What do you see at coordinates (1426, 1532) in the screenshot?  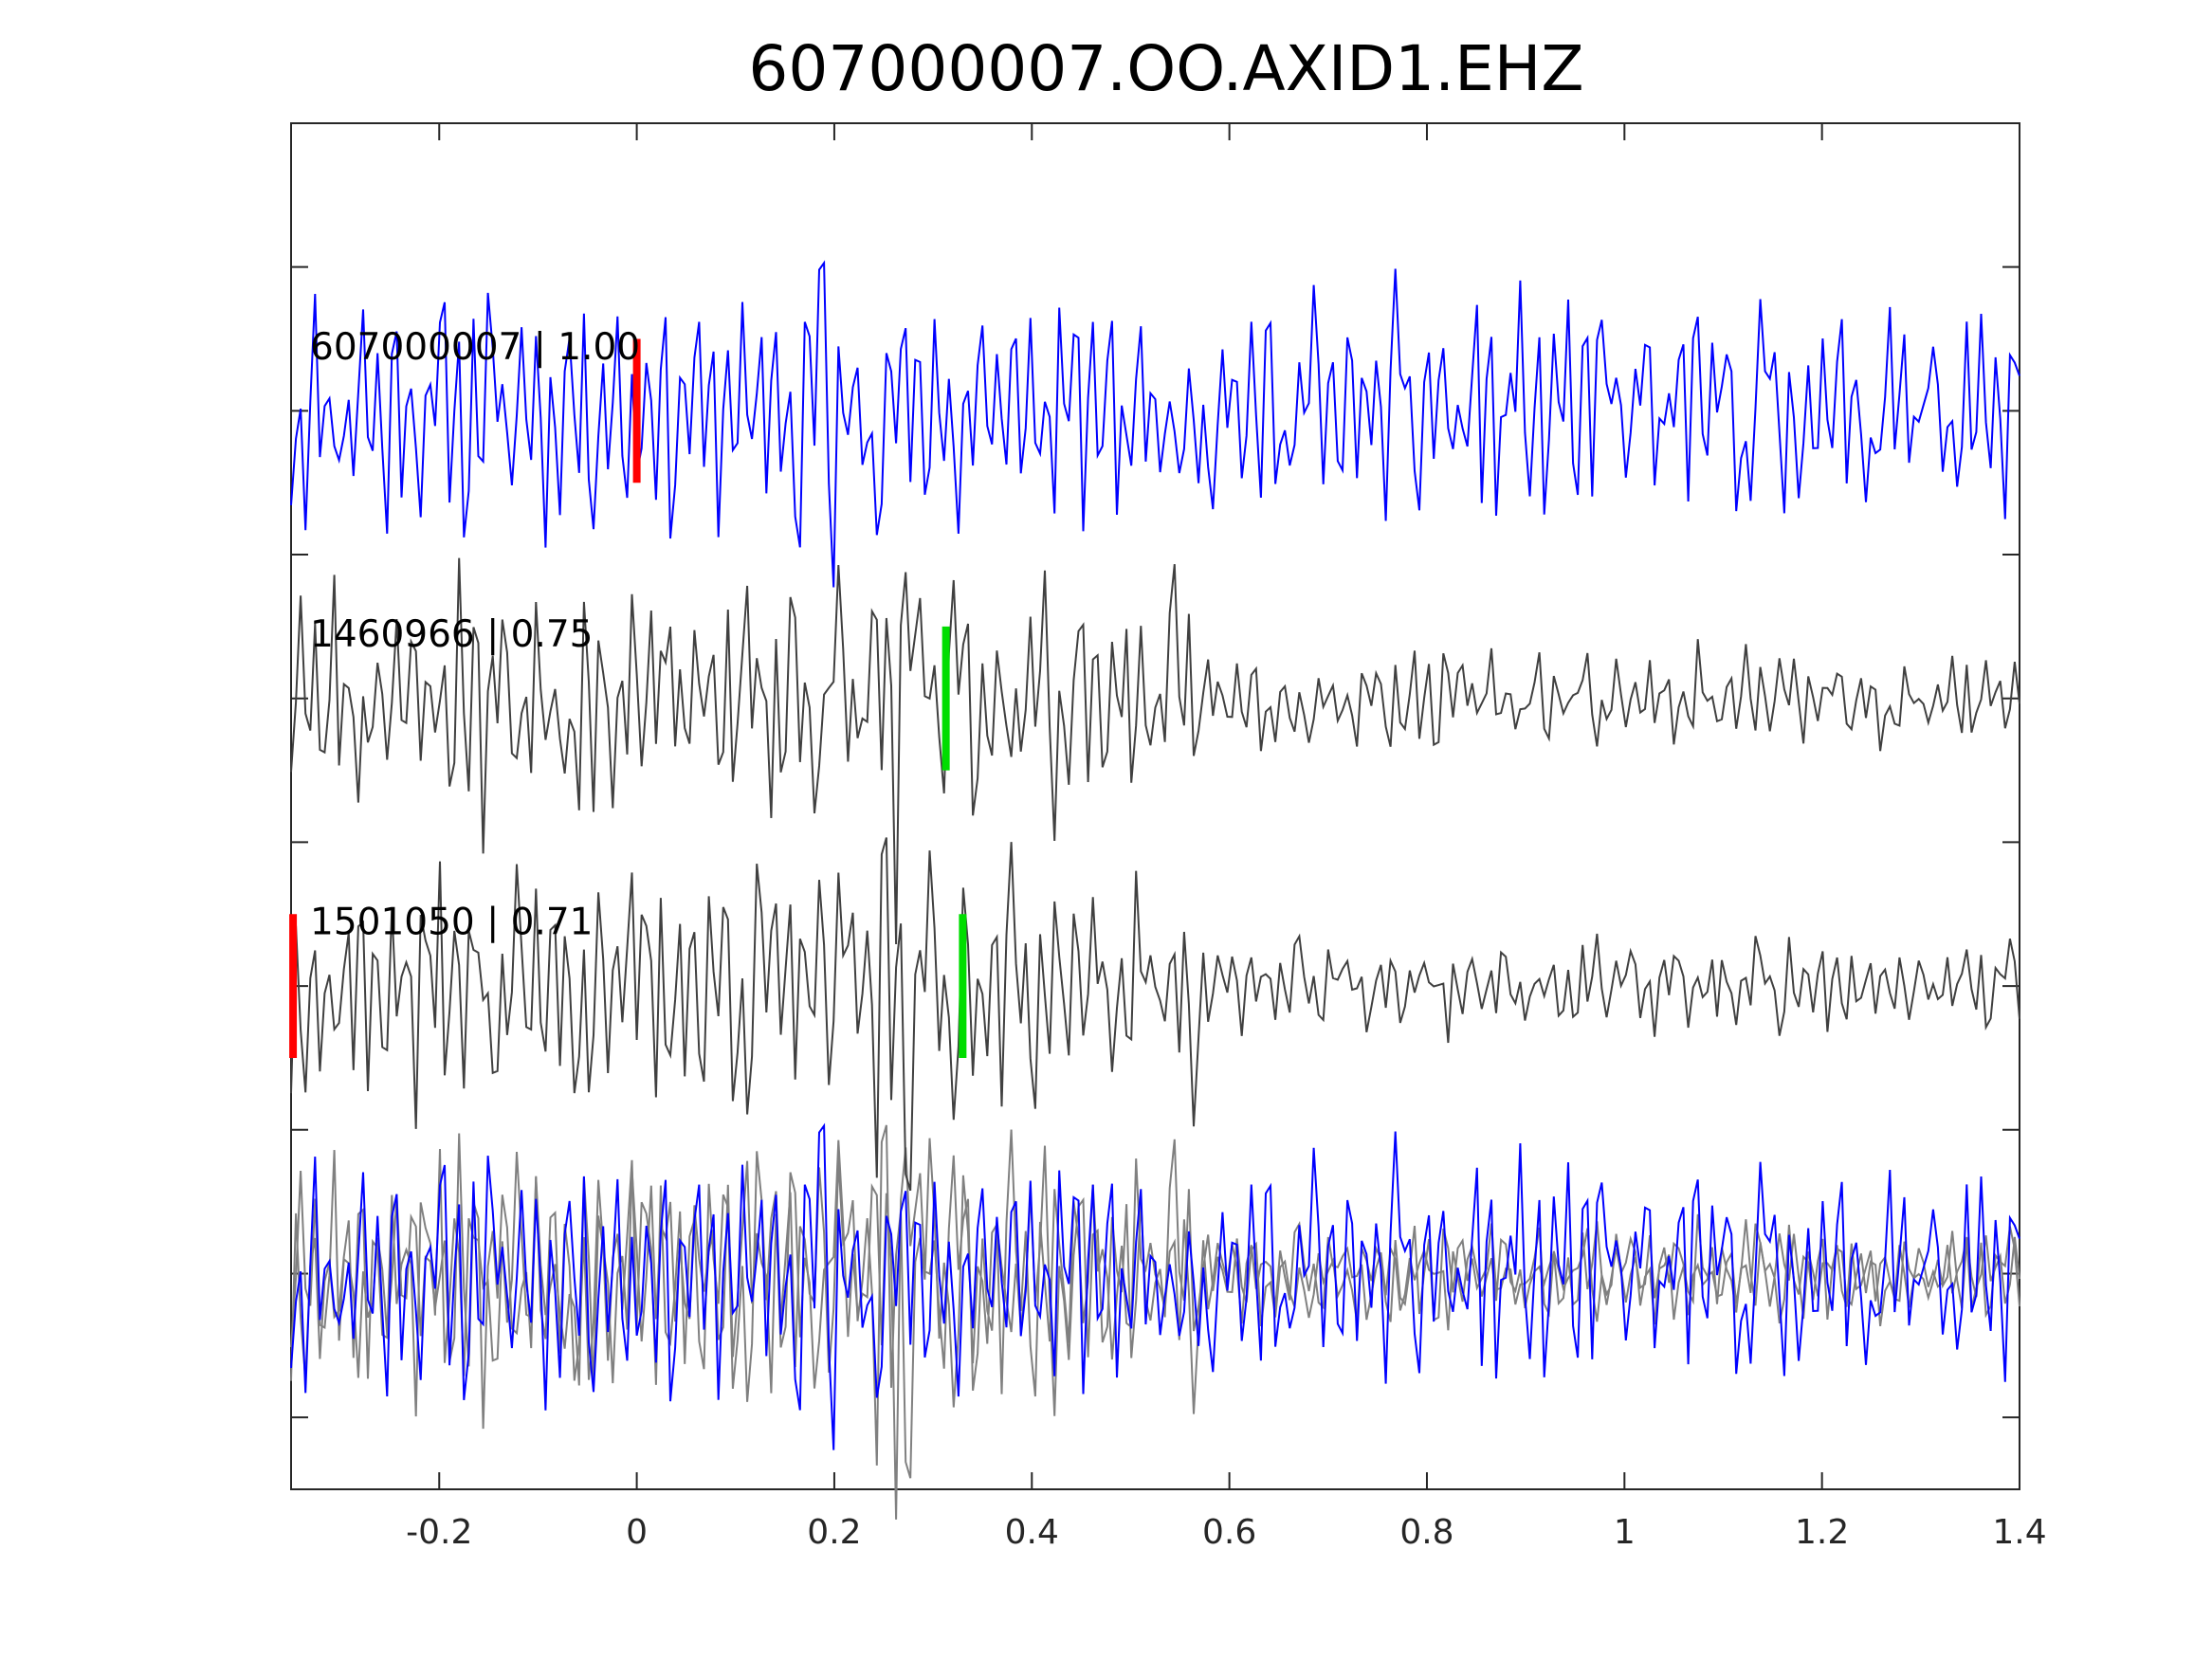 I see `x-tick-label: 0.8` at bounding box center [1426, 1532].